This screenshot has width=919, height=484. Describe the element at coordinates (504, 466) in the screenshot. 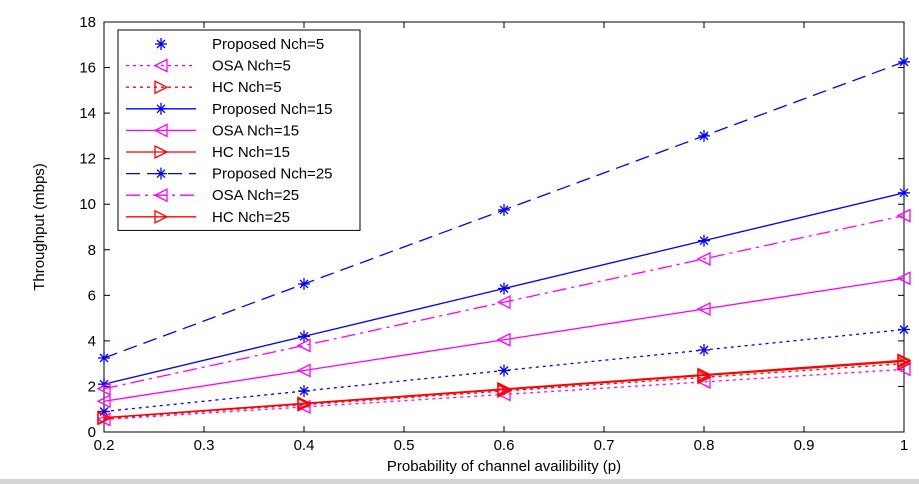

I see `x-axis-label: Probability of channel availibility (p)` at that location.